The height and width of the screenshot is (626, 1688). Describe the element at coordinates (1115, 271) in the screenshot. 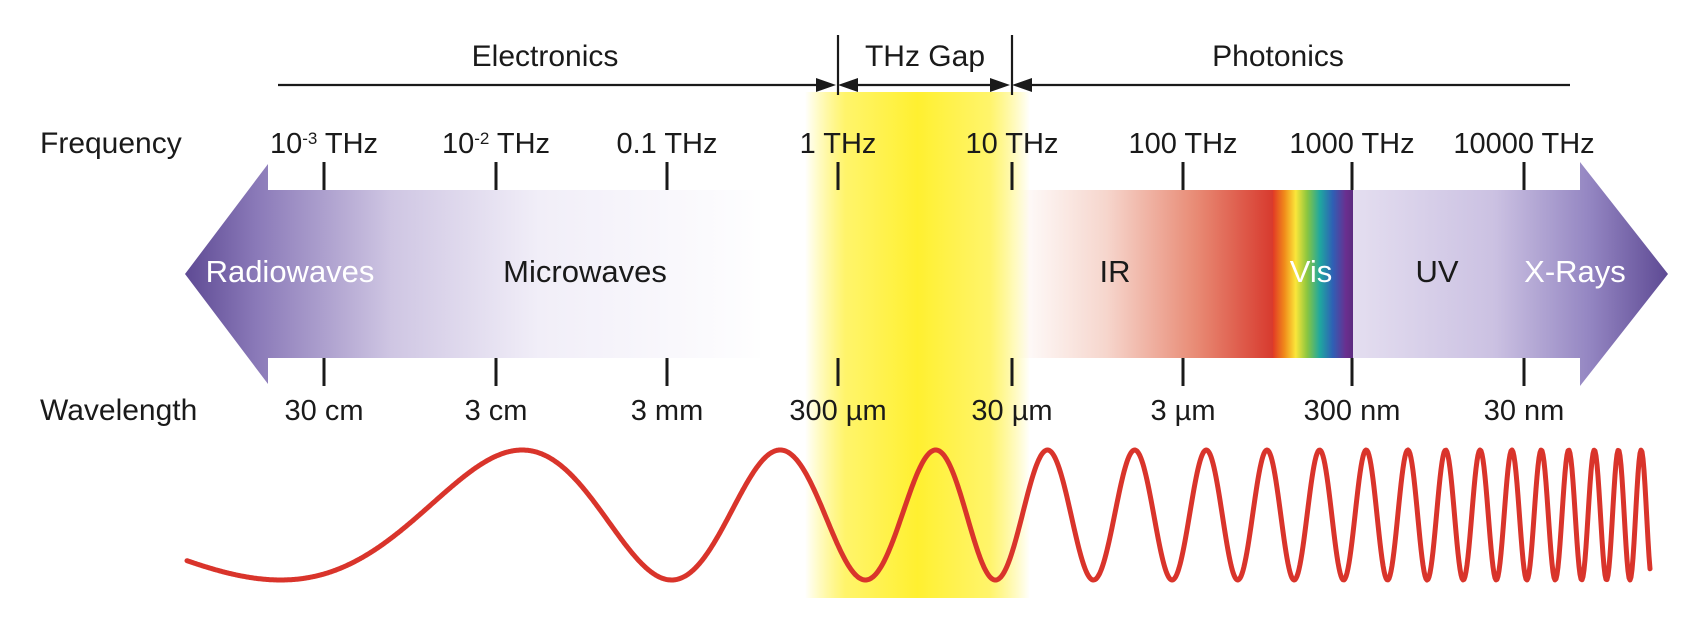

I see `band-label-ir: IR` at that location.